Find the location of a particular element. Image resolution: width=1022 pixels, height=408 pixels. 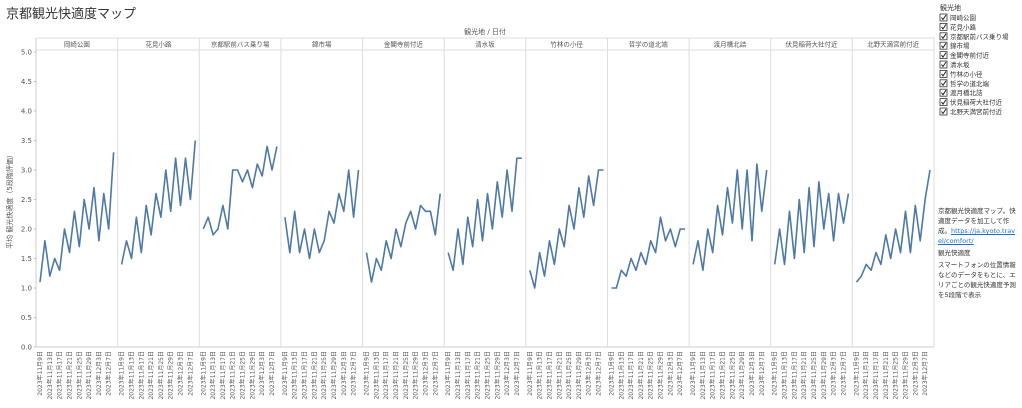

y-tick-label: 4.5 is located at coordinates (26, 82).